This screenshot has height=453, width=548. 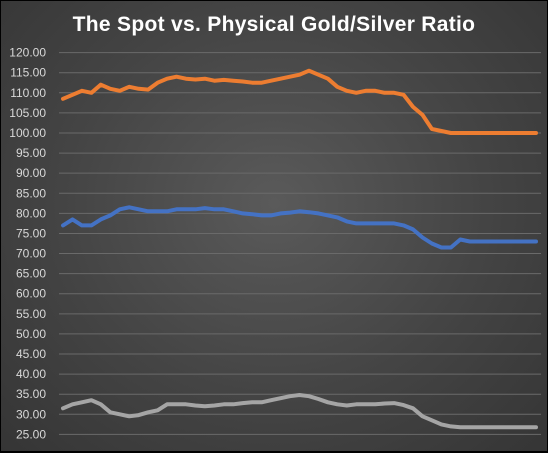 I want to click on y-tick-label: 30.00, so click(x=31, y=414).